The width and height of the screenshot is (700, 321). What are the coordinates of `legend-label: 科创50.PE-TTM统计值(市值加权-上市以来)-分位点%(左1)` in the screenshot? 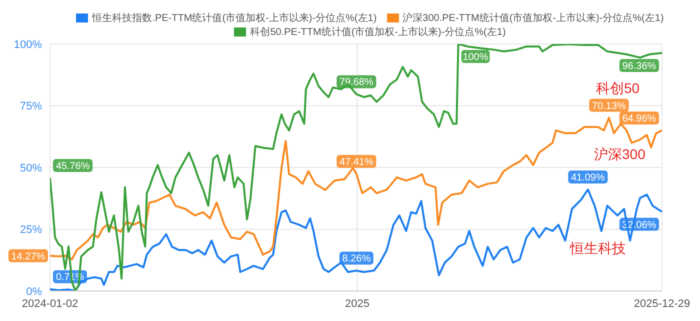 It's located at (378, 32).